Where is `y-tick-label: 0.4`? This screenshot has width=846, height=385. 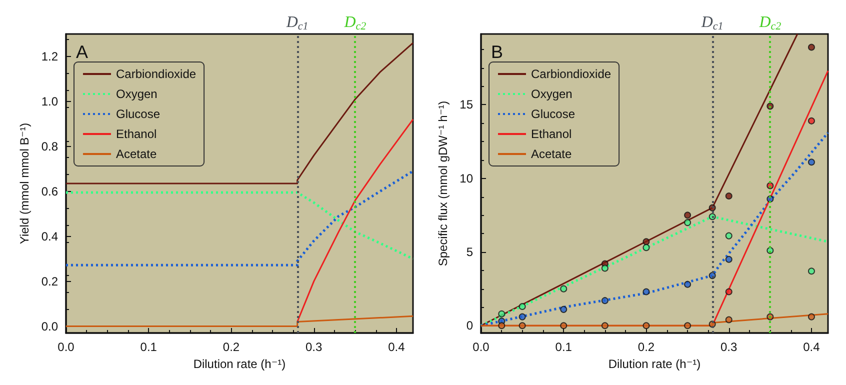
y-tick-label: 0.4 is located at coordinates (49, 236).